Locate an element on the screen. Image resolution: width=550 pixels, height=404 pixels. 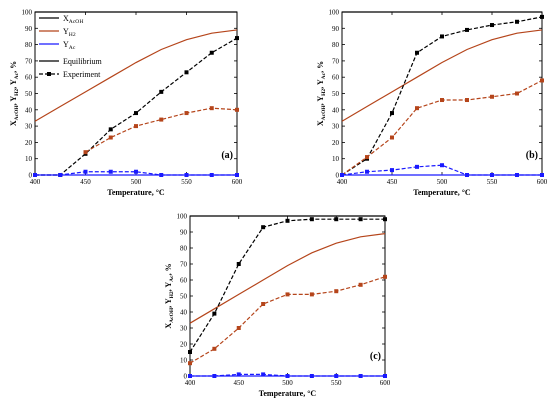
x-tick-label: 600 is located at coordinates (542, 182).